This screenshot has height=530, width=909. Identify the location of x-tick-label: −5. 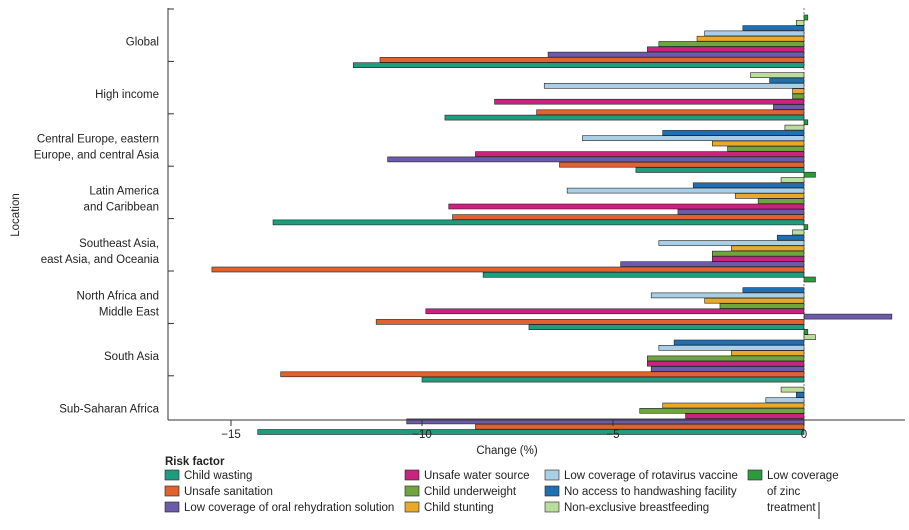
(612, 435).